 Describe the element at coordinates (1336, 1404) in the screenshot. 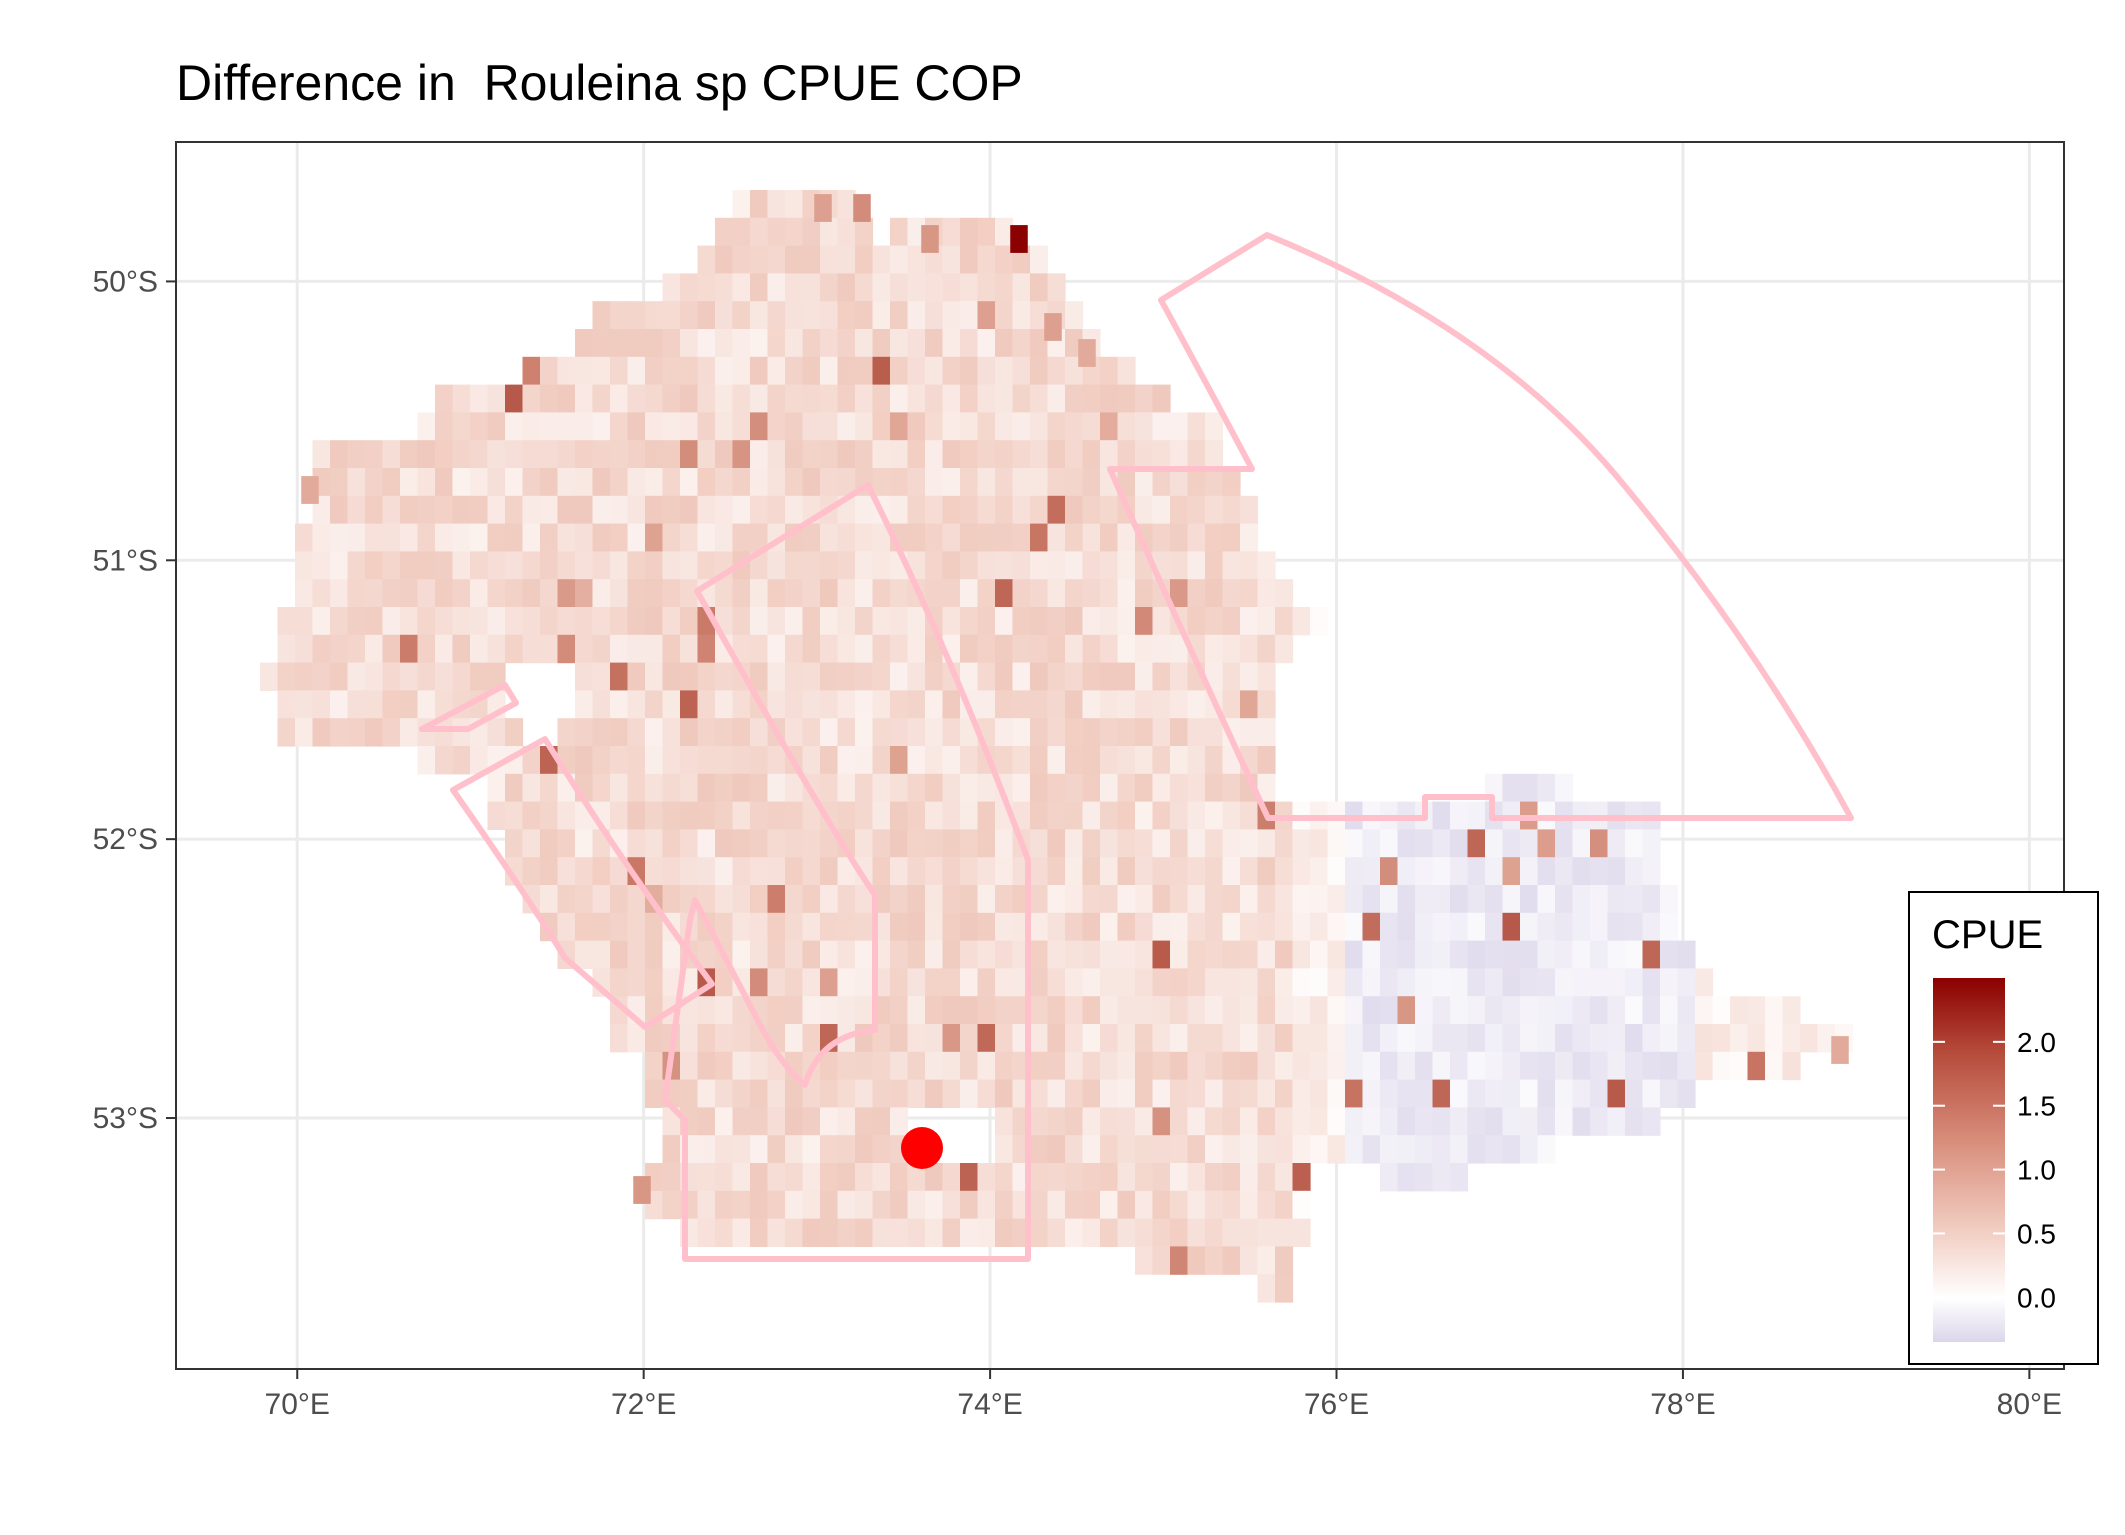

I see `x-tick-label: 76°E` at that location.